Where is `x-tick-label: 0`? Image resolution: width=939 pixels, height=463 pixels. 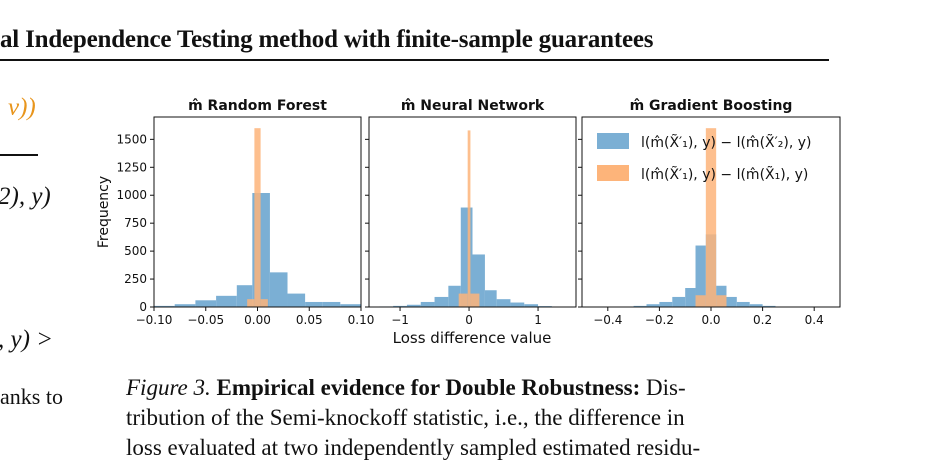
x-tick-label: 0 is located at coordinates (469, 320).